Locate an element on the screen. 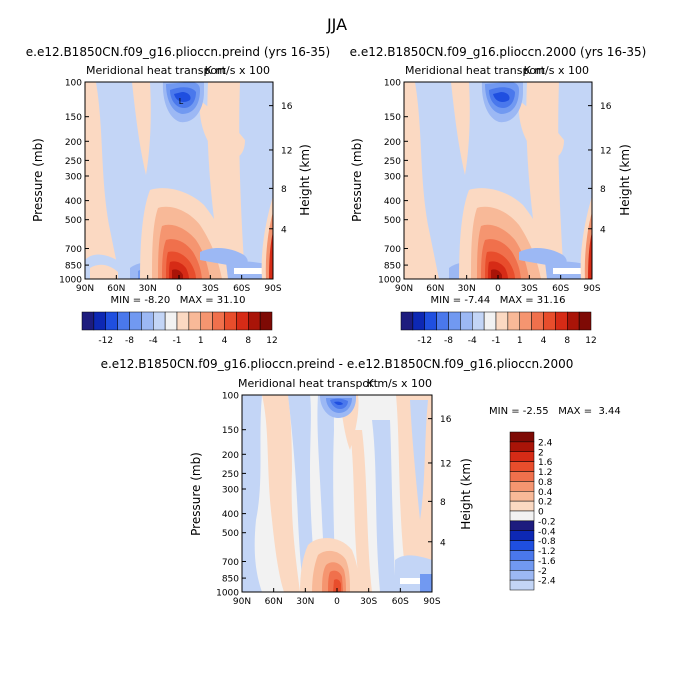  min-label: L is located at coordinates (181, 101).